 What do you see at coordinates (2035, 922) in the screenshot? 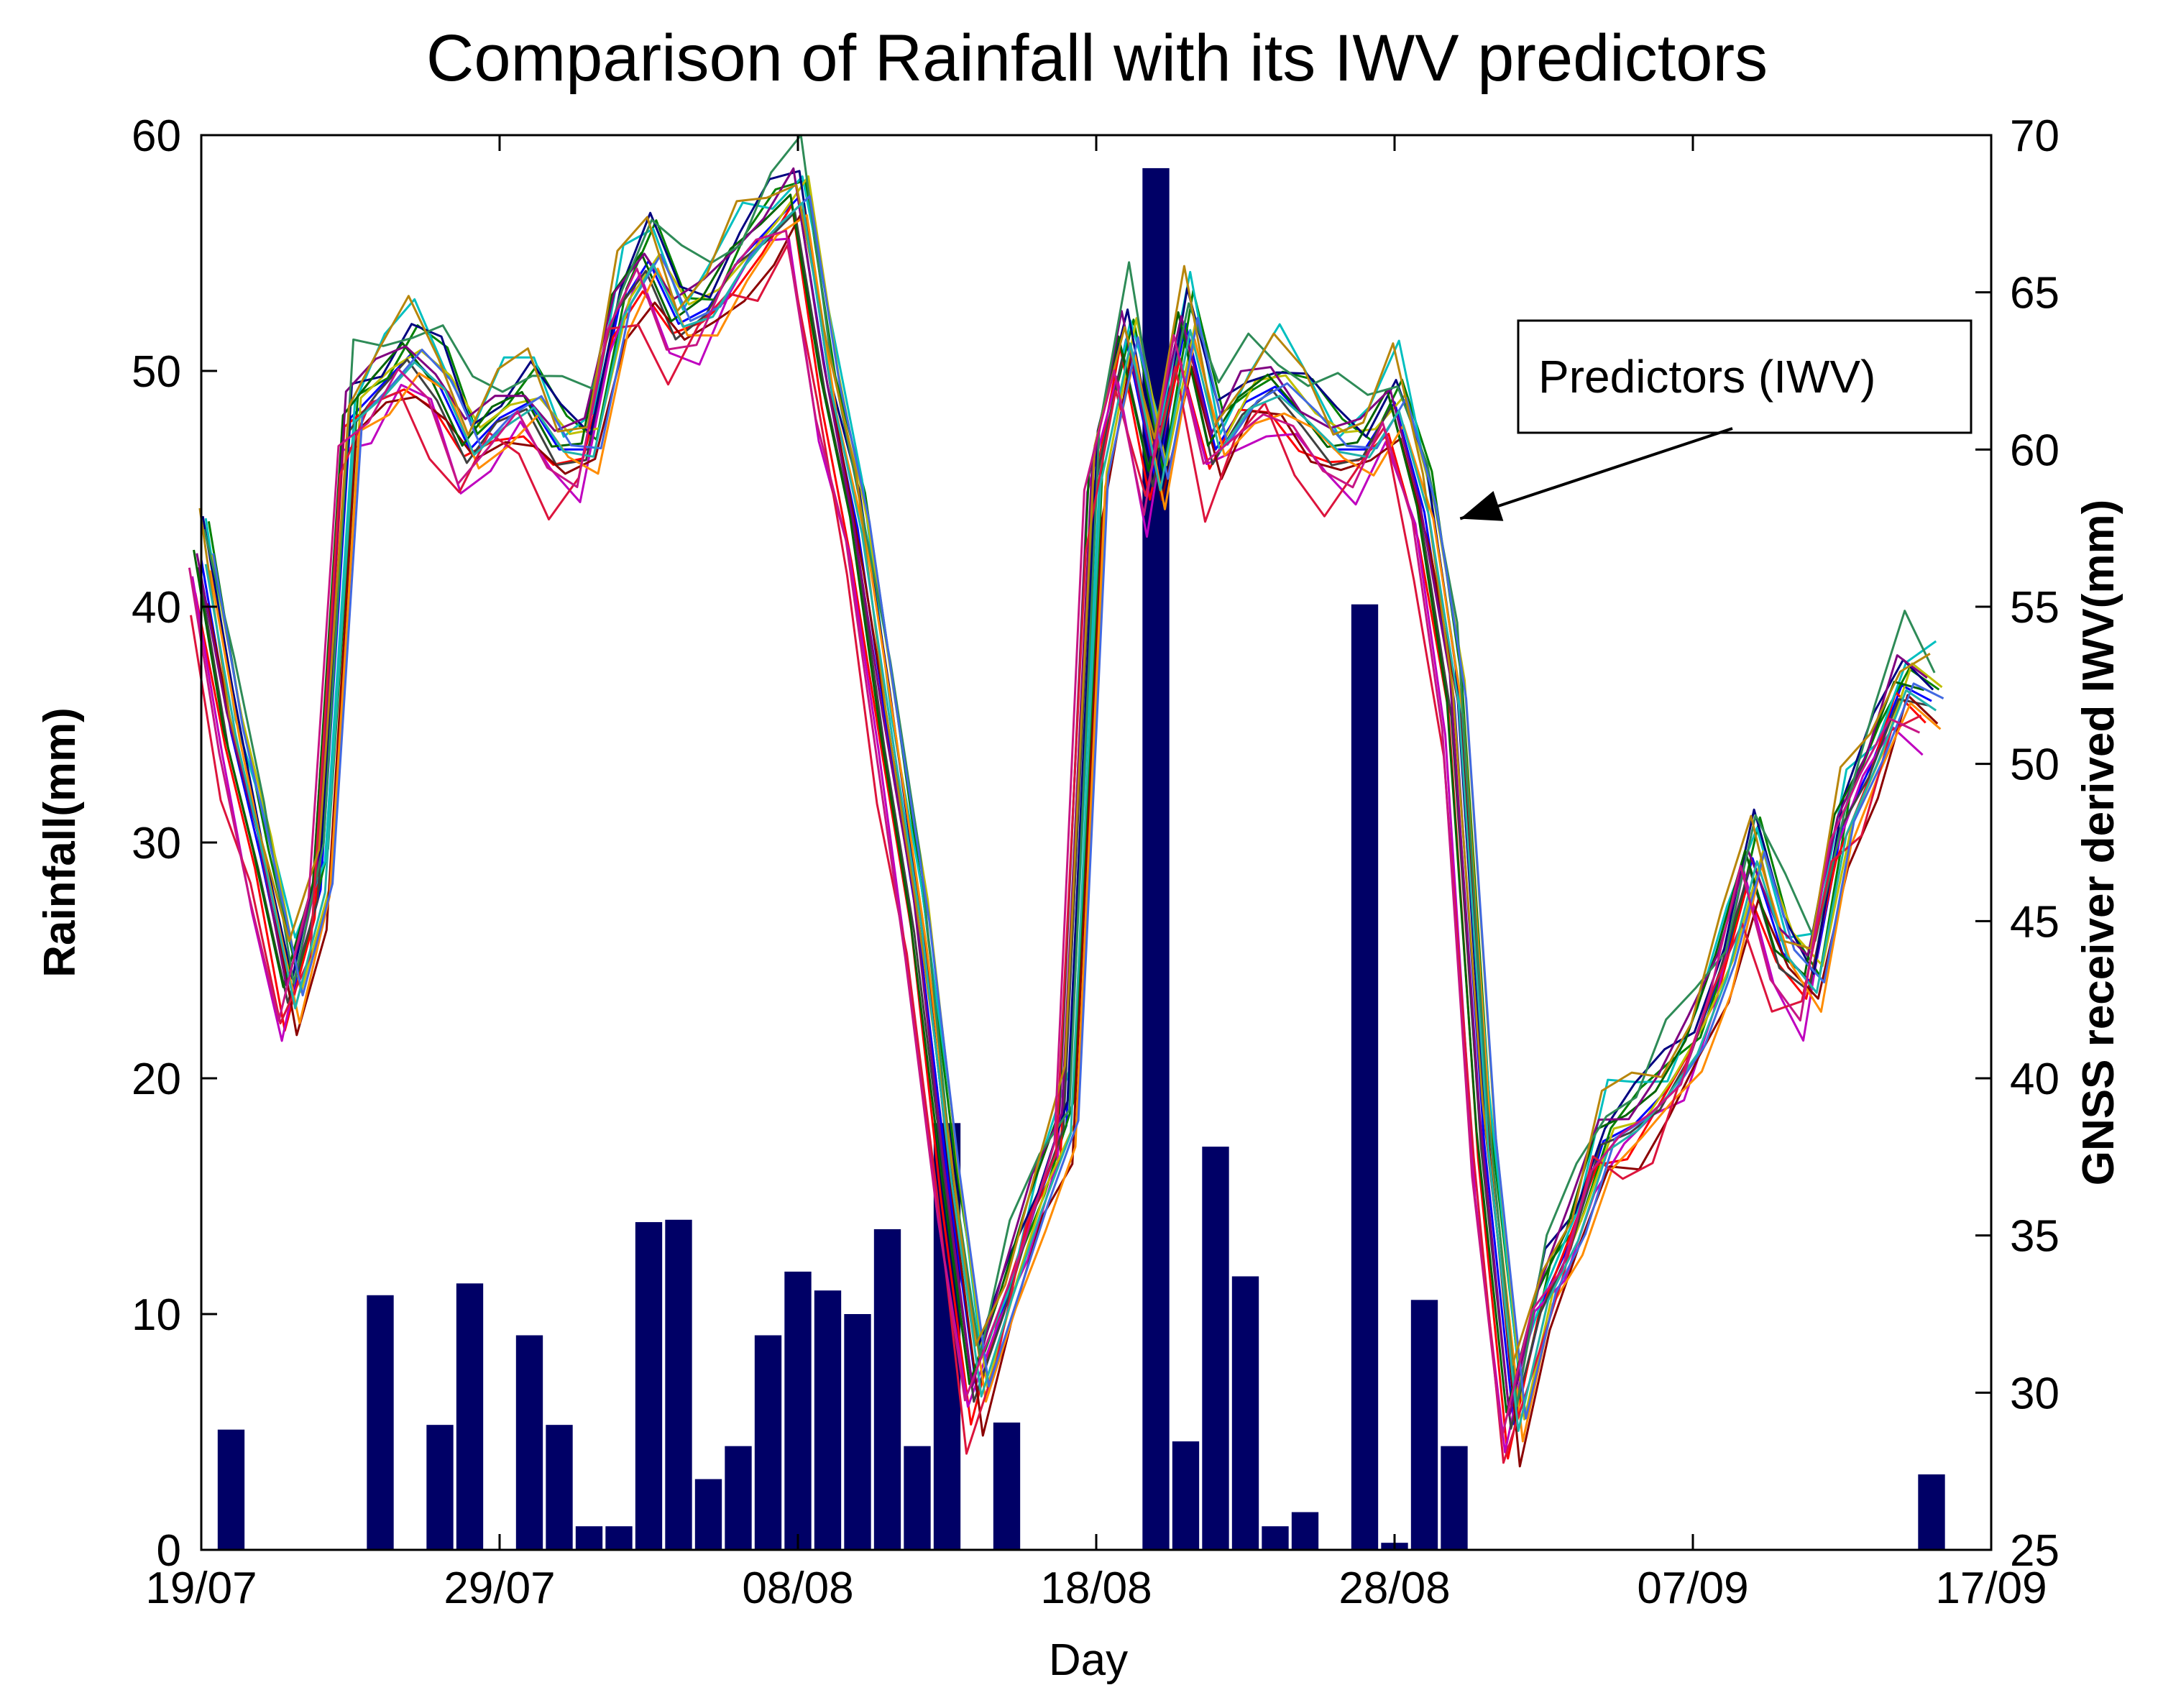
I see `right-tick-label: 45` at bounding box center [2035, 922].